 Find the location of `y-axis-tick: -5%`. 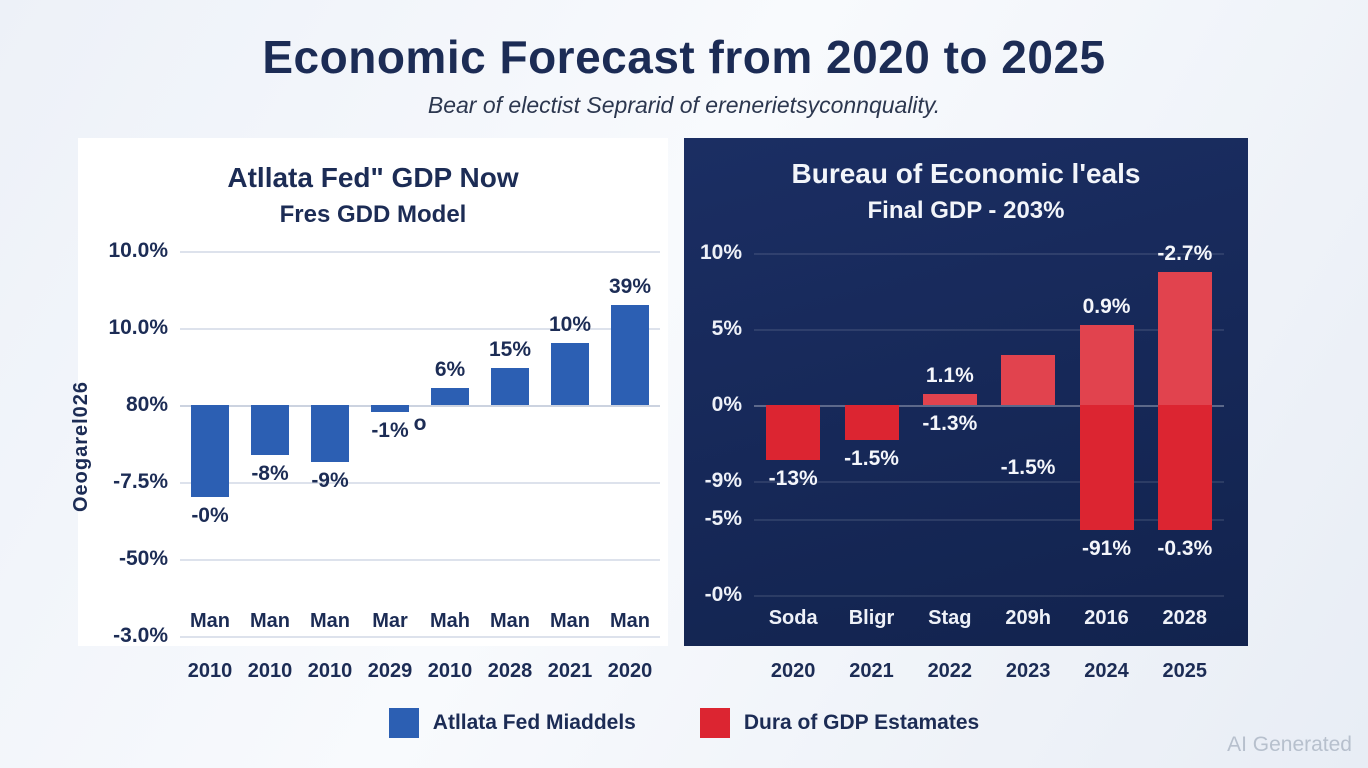

y-axis-tick: -5% is located at coordinates (723, 518).